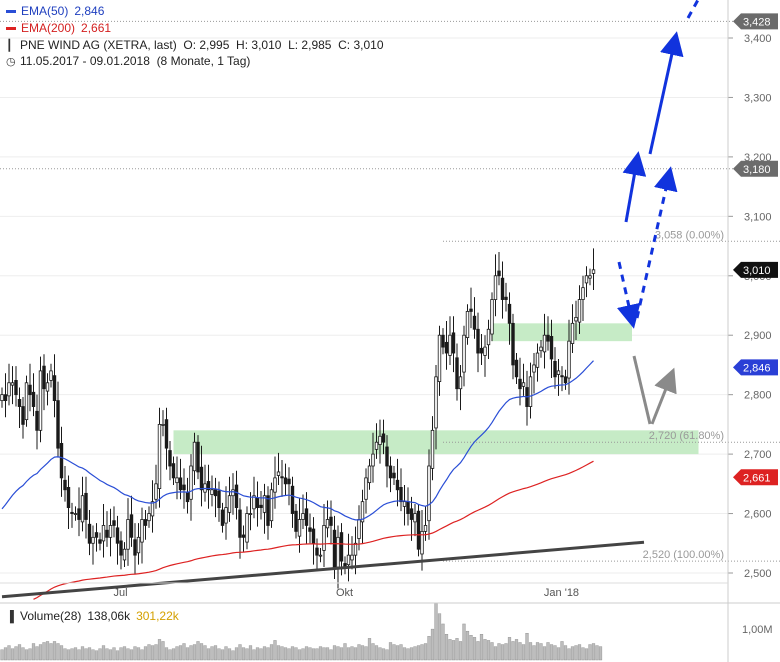 The image size is (780, 662). What do you see at coordinates (157, 616) in the screenshot?
I see `volume-average: 301,22k` at bounding box center [157, 616].